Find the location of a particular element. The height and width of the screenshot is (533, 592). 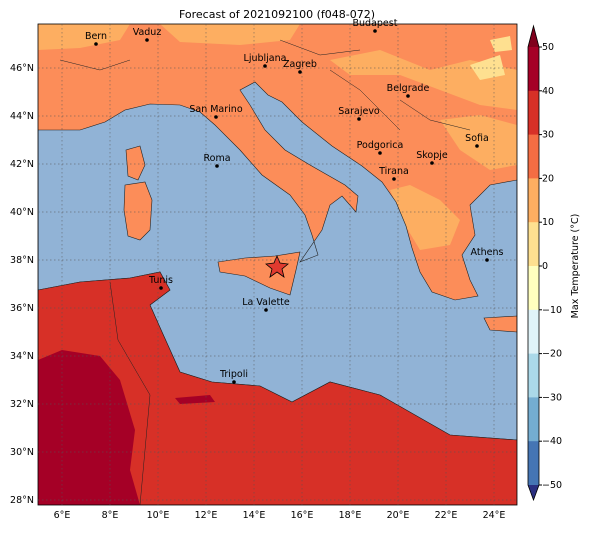

lat-tick-label: 40°N is located at coordinates (22, 212).